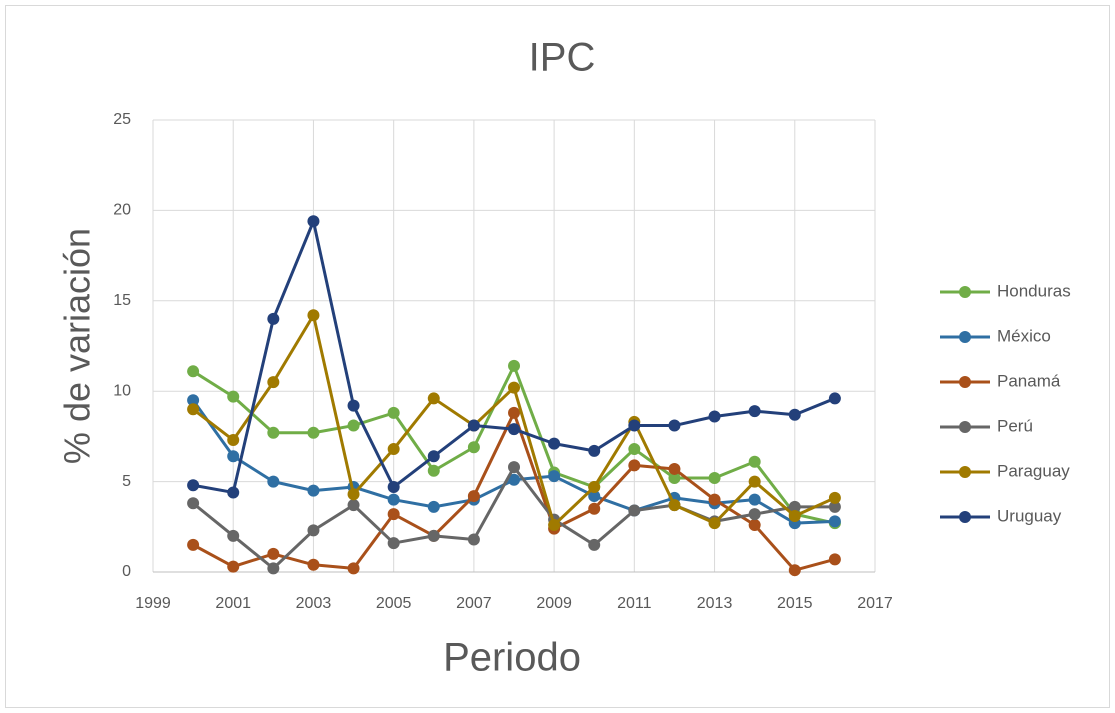 Image resolution: width=1115 pixels, height=713 pixels. I want to click on x-tick-label: 2001, so click(233, 603).